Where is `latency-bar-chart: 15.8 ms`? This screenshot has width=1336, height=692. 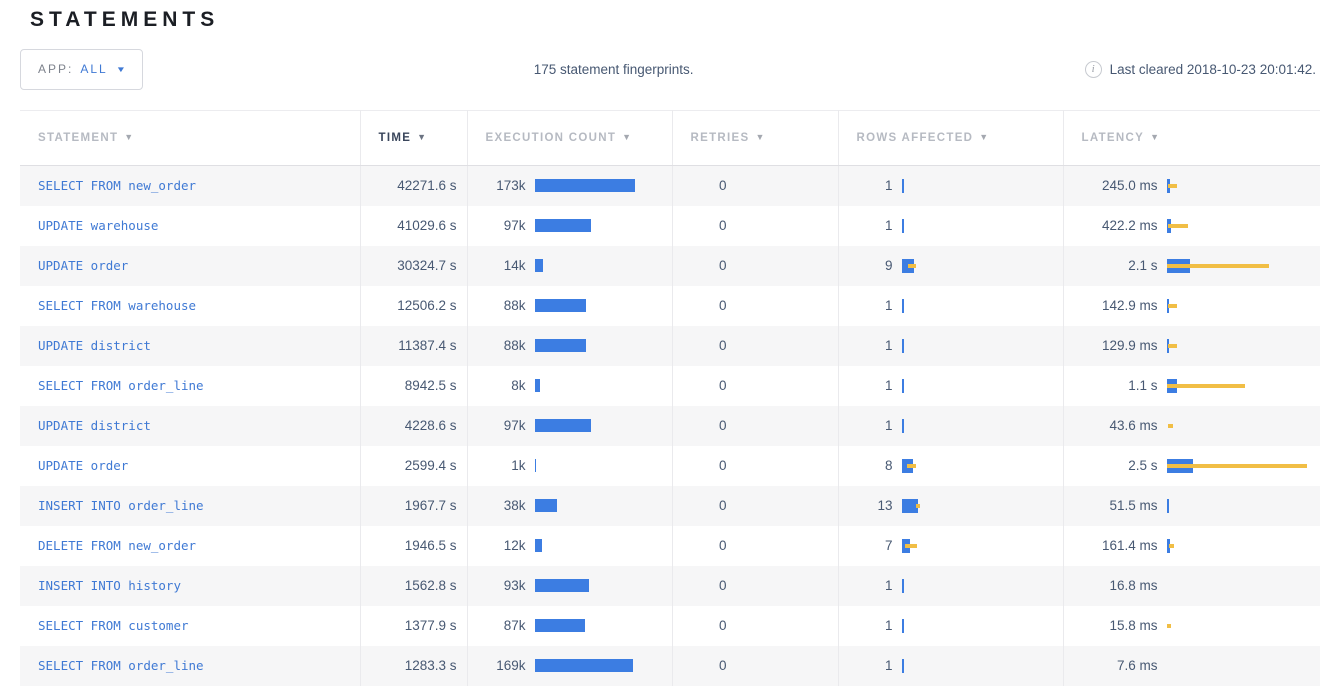 latency-bar-chart: 15.8 ms is located at coordinates (1192, 626).